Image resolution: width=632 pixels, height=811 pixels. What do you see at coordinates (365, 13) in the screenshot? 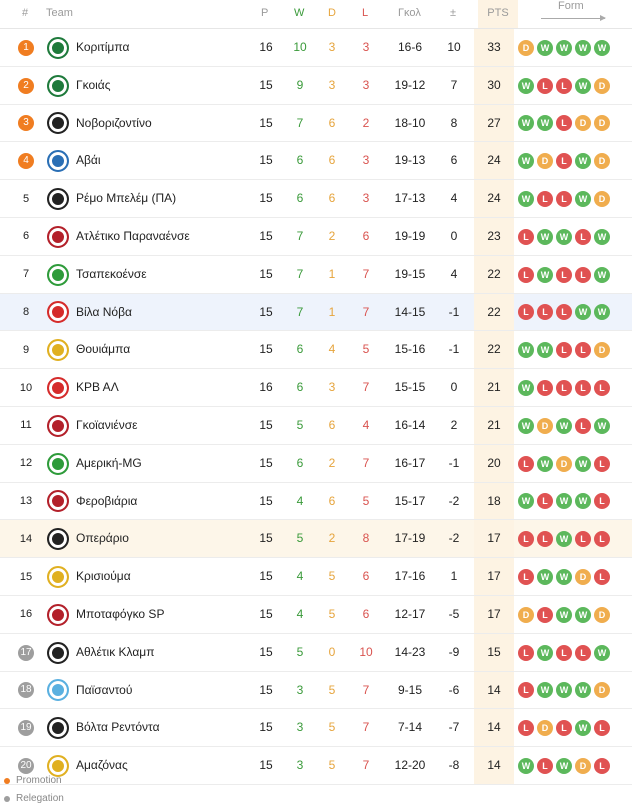
I see `header-losses: L` at bounding box center [365, 13].